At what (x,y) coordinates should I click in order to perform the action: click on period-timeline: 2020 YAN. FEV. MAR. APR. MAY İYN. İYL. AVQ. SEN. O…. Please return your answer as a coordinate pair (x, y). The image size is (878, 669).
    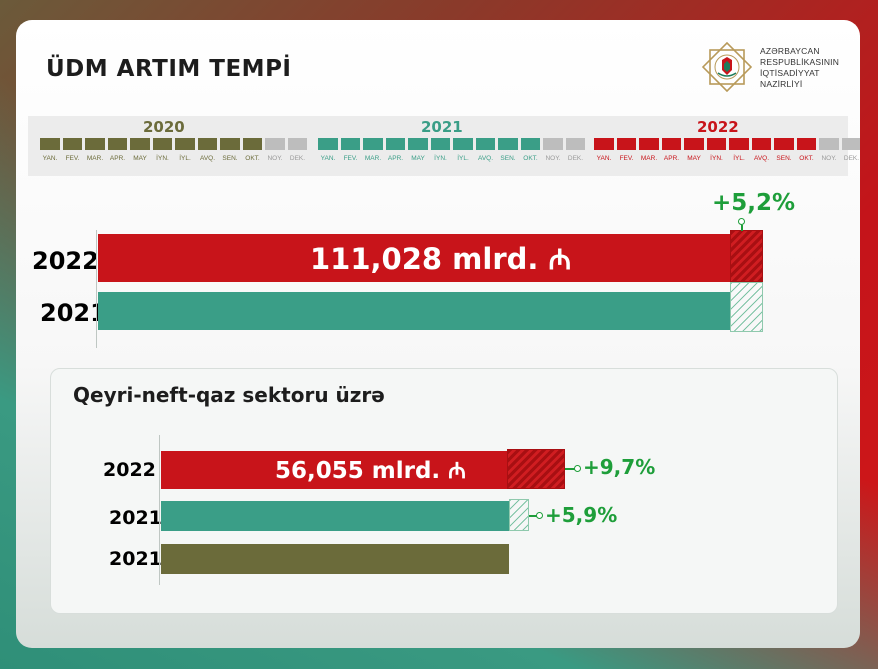
    Looking at the image, I should click on (444, 146).